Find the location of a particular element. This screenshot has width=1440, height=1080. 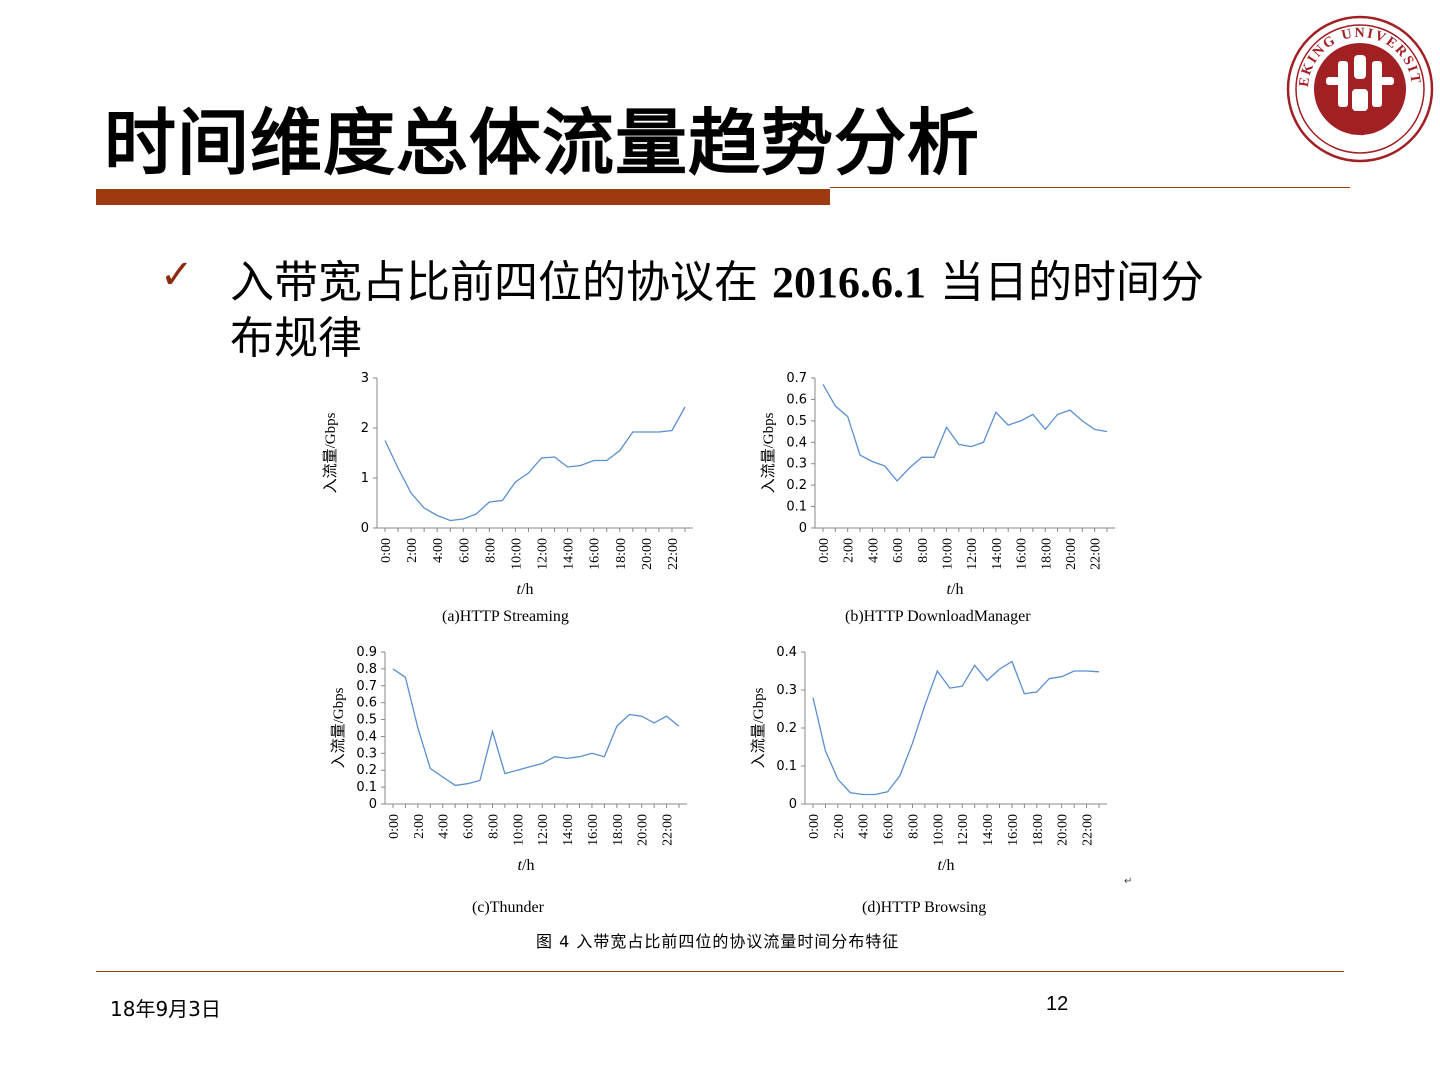

logo-text-bottom: 1898 is located at coordinates (1358, 128).